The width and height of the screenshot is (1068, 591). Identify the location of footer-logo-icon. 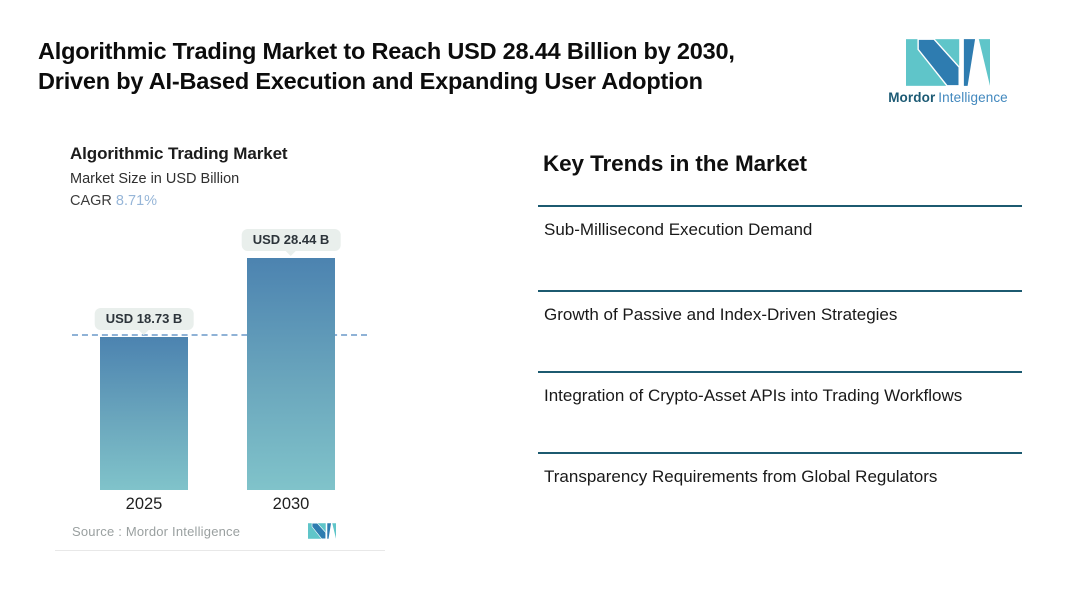
(322, 531).